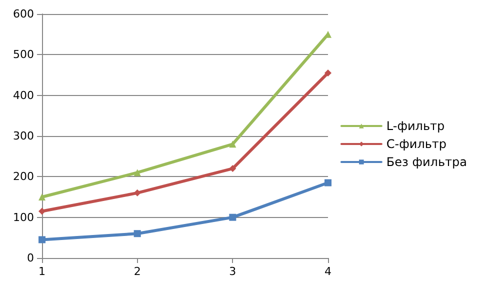 The width and height of the screenshot is (480, 288). I want to click on y-tick-label: 400, so click(23, 95).